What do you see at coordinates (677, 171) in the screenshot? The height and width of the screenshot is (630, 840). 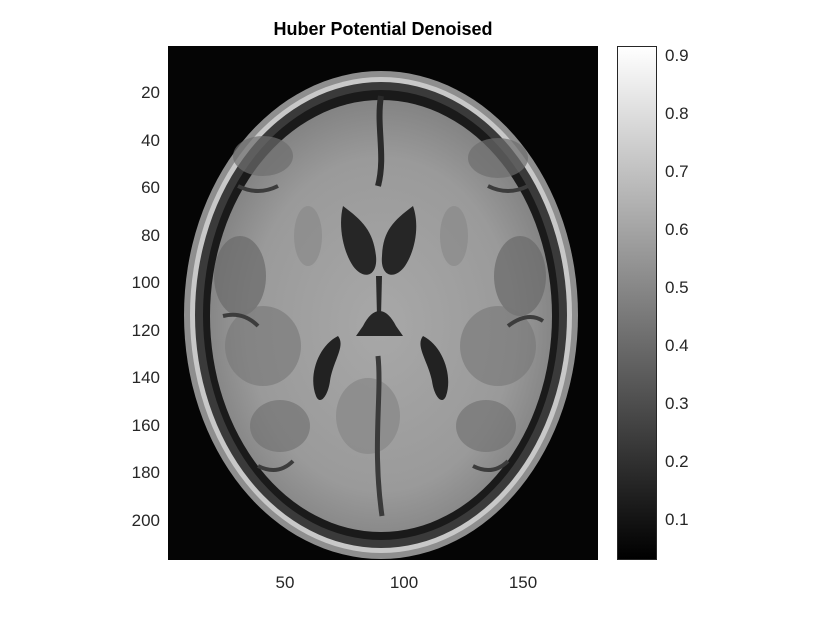 I see `colorbar-tick-label: 0.7` at bounding box center [677, 171].